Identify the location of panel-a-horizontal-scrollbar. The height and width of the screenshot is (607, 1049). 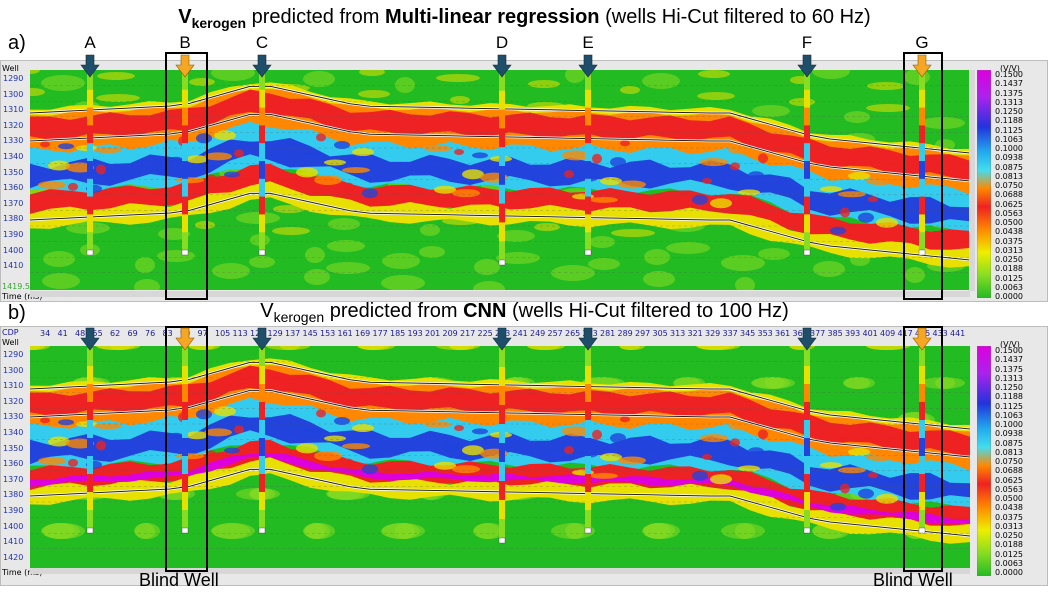
(500, 294).